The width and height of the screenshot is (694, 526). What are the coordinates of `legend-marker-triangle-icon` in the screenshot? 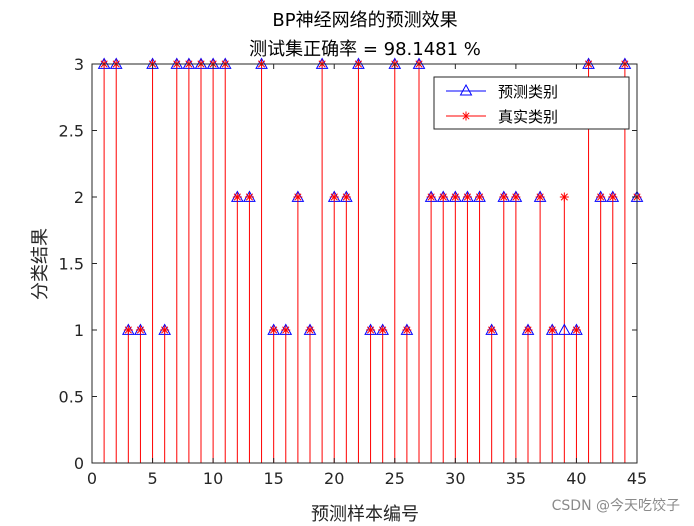 It's located at (466, 89).